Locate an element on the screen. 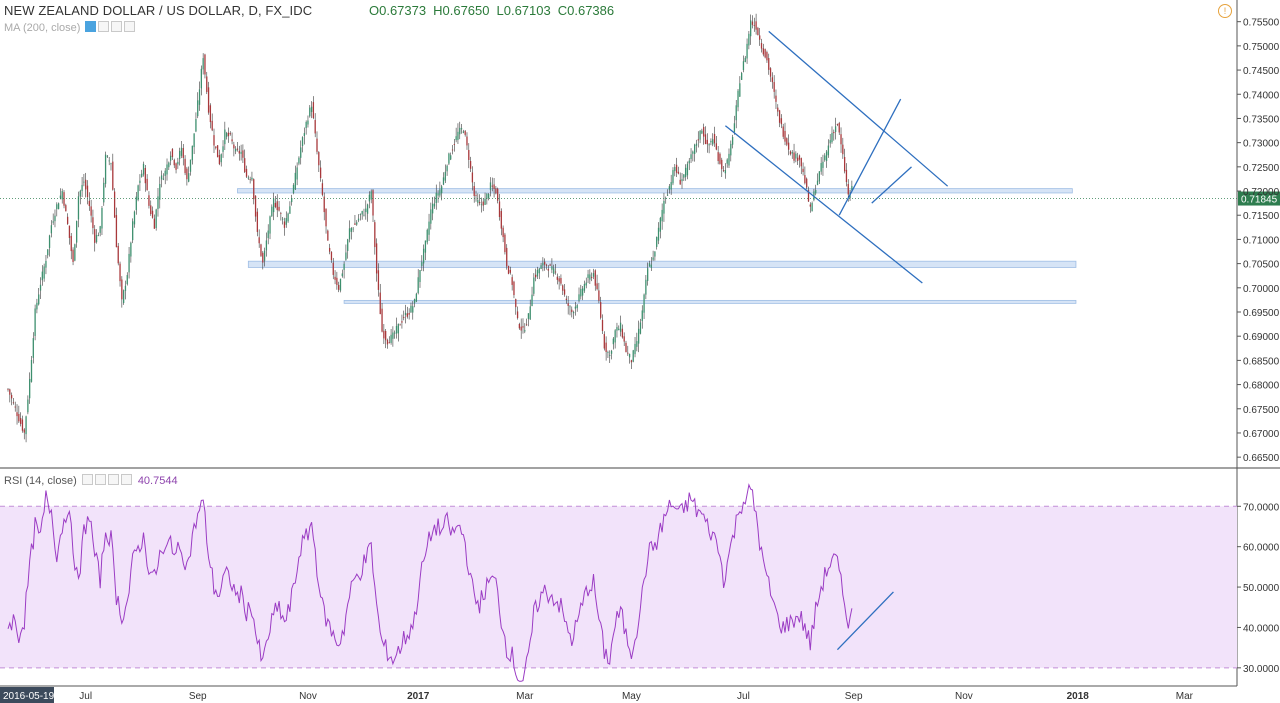 This screenshot has width=1280, height=703. high-value: H0.67650 is located at coordinates (461, 10).